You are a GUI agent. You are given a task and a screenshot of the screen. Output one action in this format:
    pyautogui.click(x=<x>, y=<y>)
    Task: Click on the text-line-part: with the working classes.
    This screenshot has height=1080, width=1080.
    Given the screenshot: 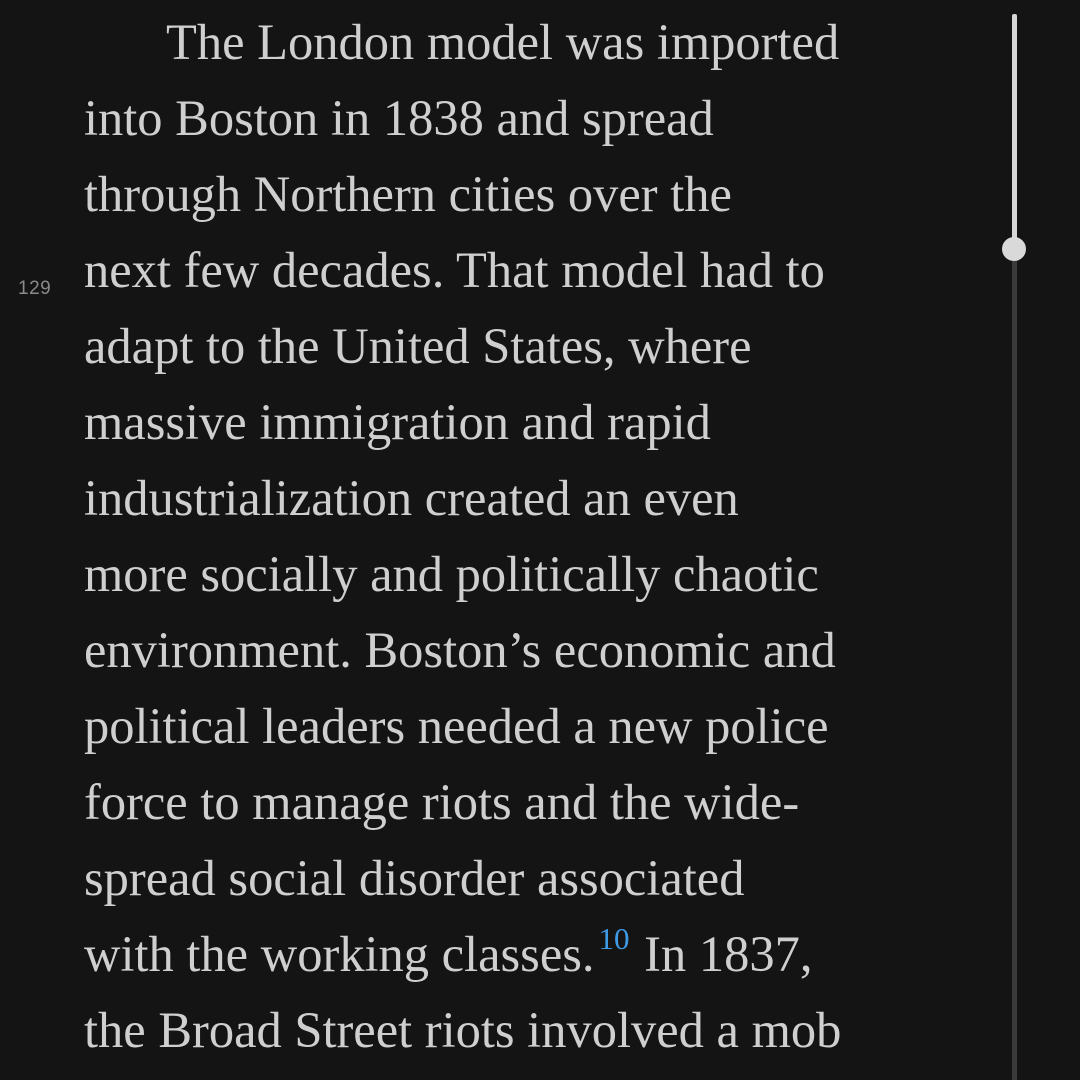 What is the action you would take?
    pyautogui.click(x=339, y=954)
    